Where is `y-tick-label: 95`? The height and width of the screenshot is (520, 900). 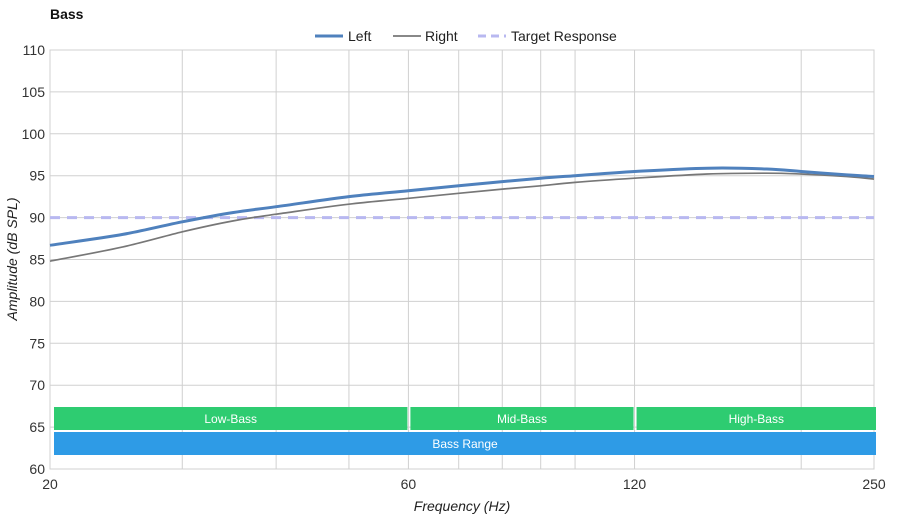 y-tick-label: 95 is located at coordinates (37, 176).